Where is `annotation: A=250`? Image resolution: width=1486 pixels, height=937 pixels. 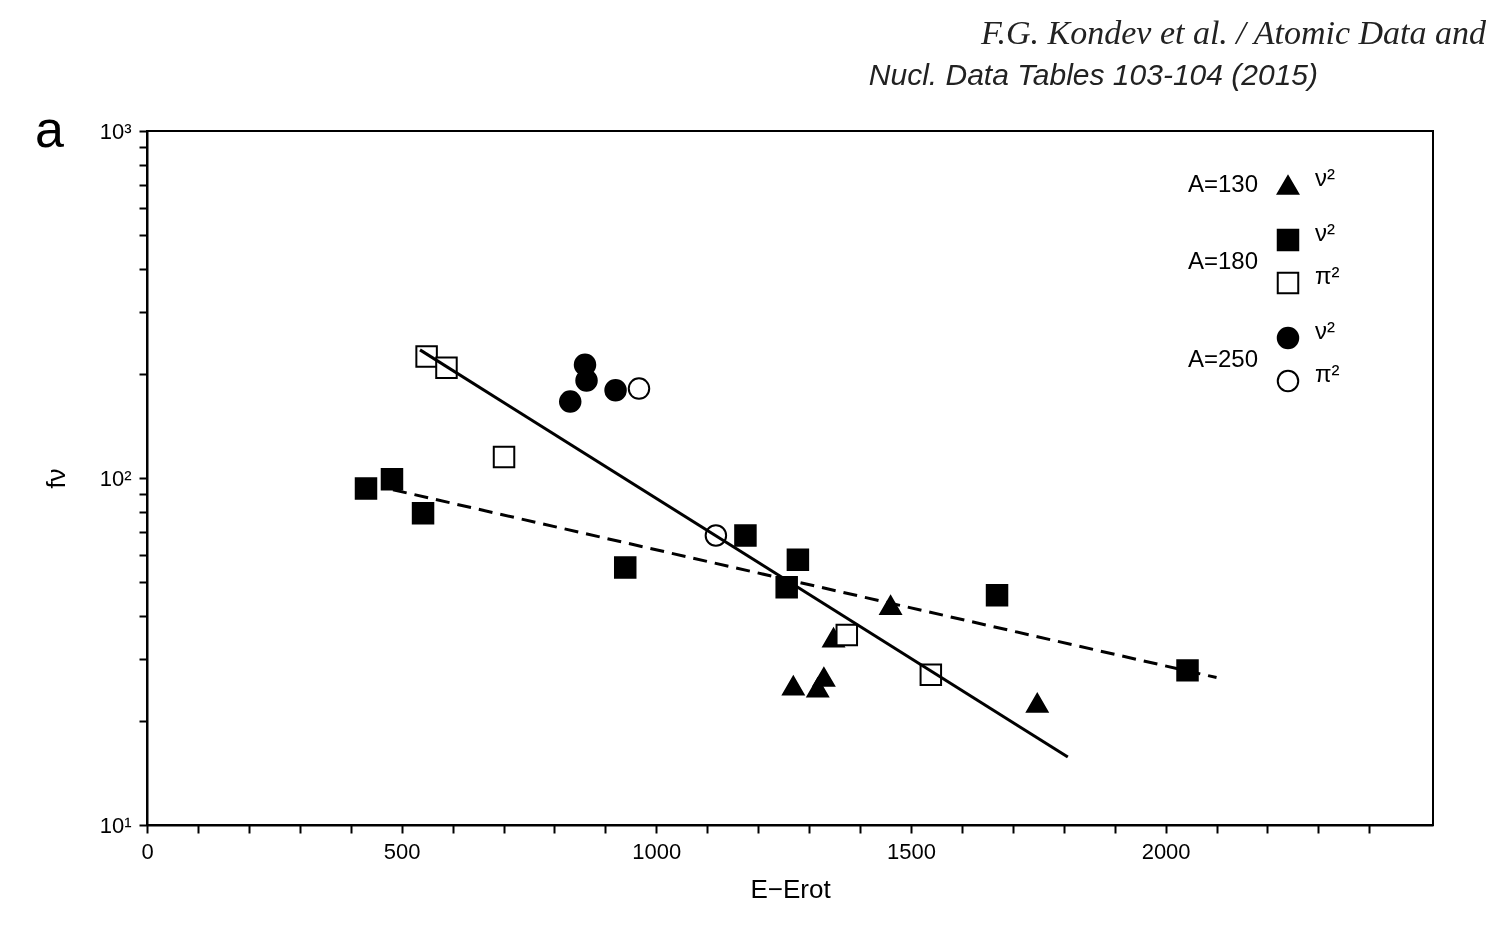
annotation: A=250 is located at coordinates (1222, 358).